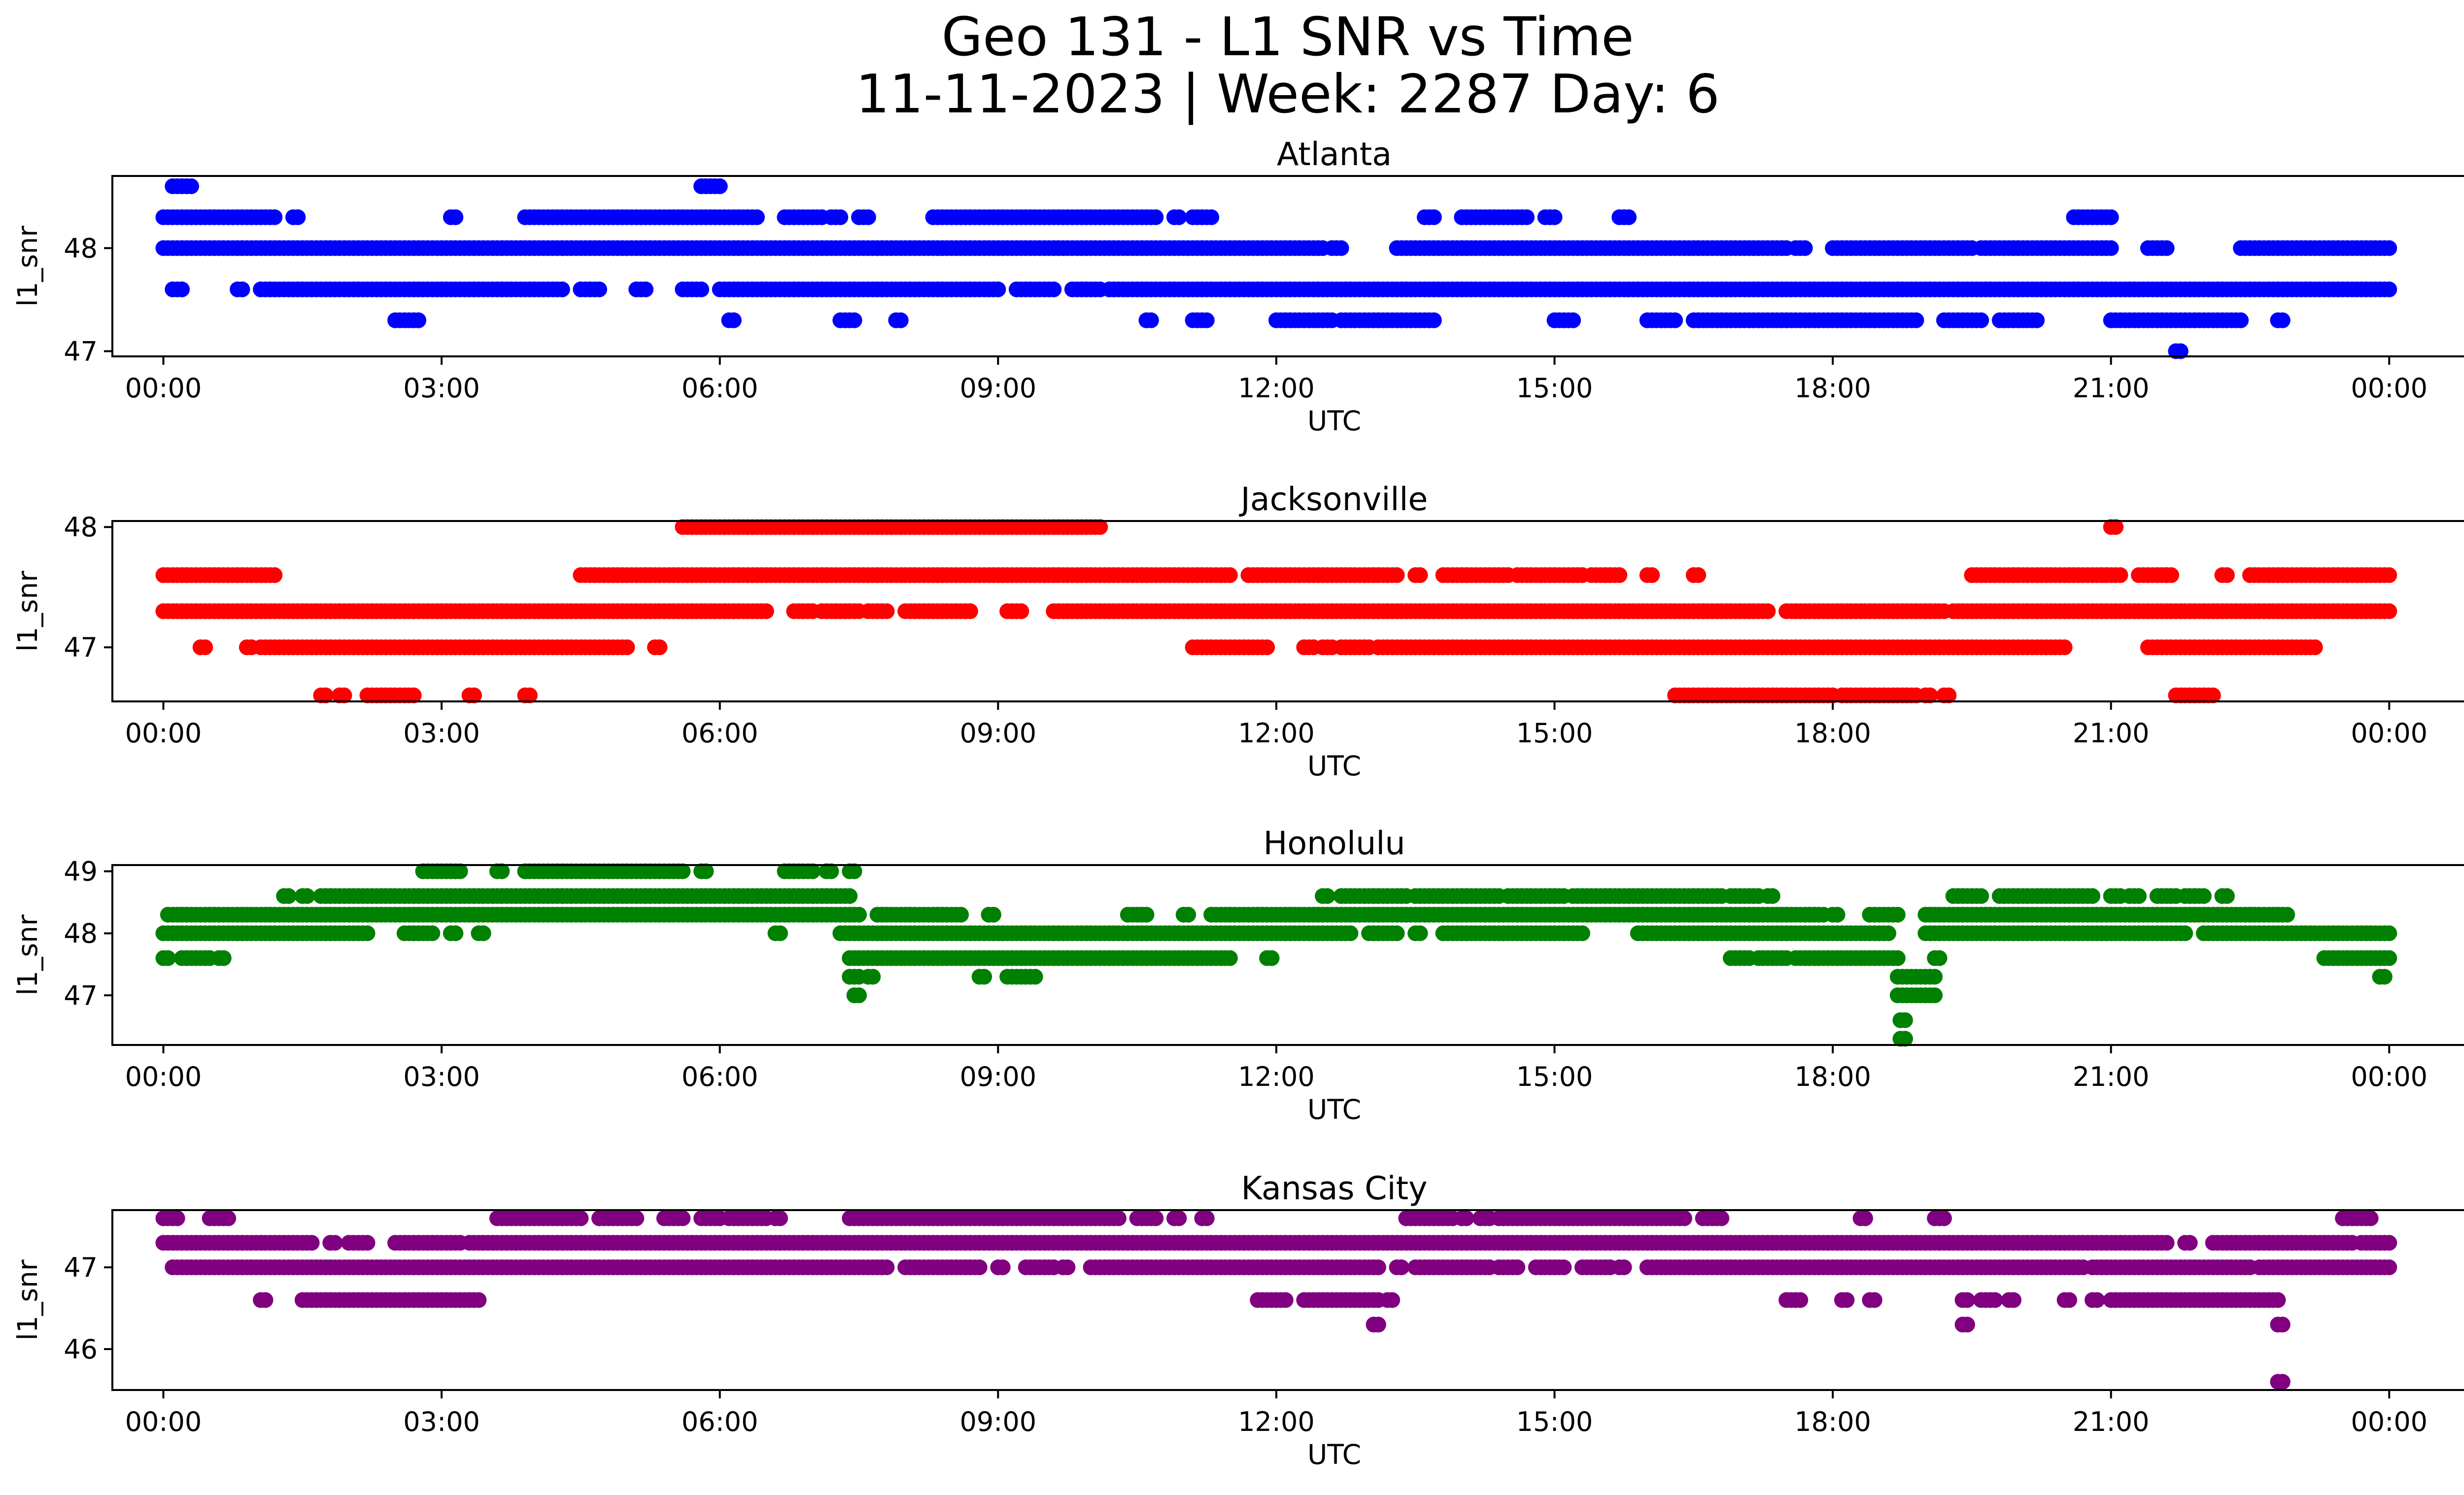 The image size is (2464, 1495). I want to click on axes-frame, so click(1287, 266).